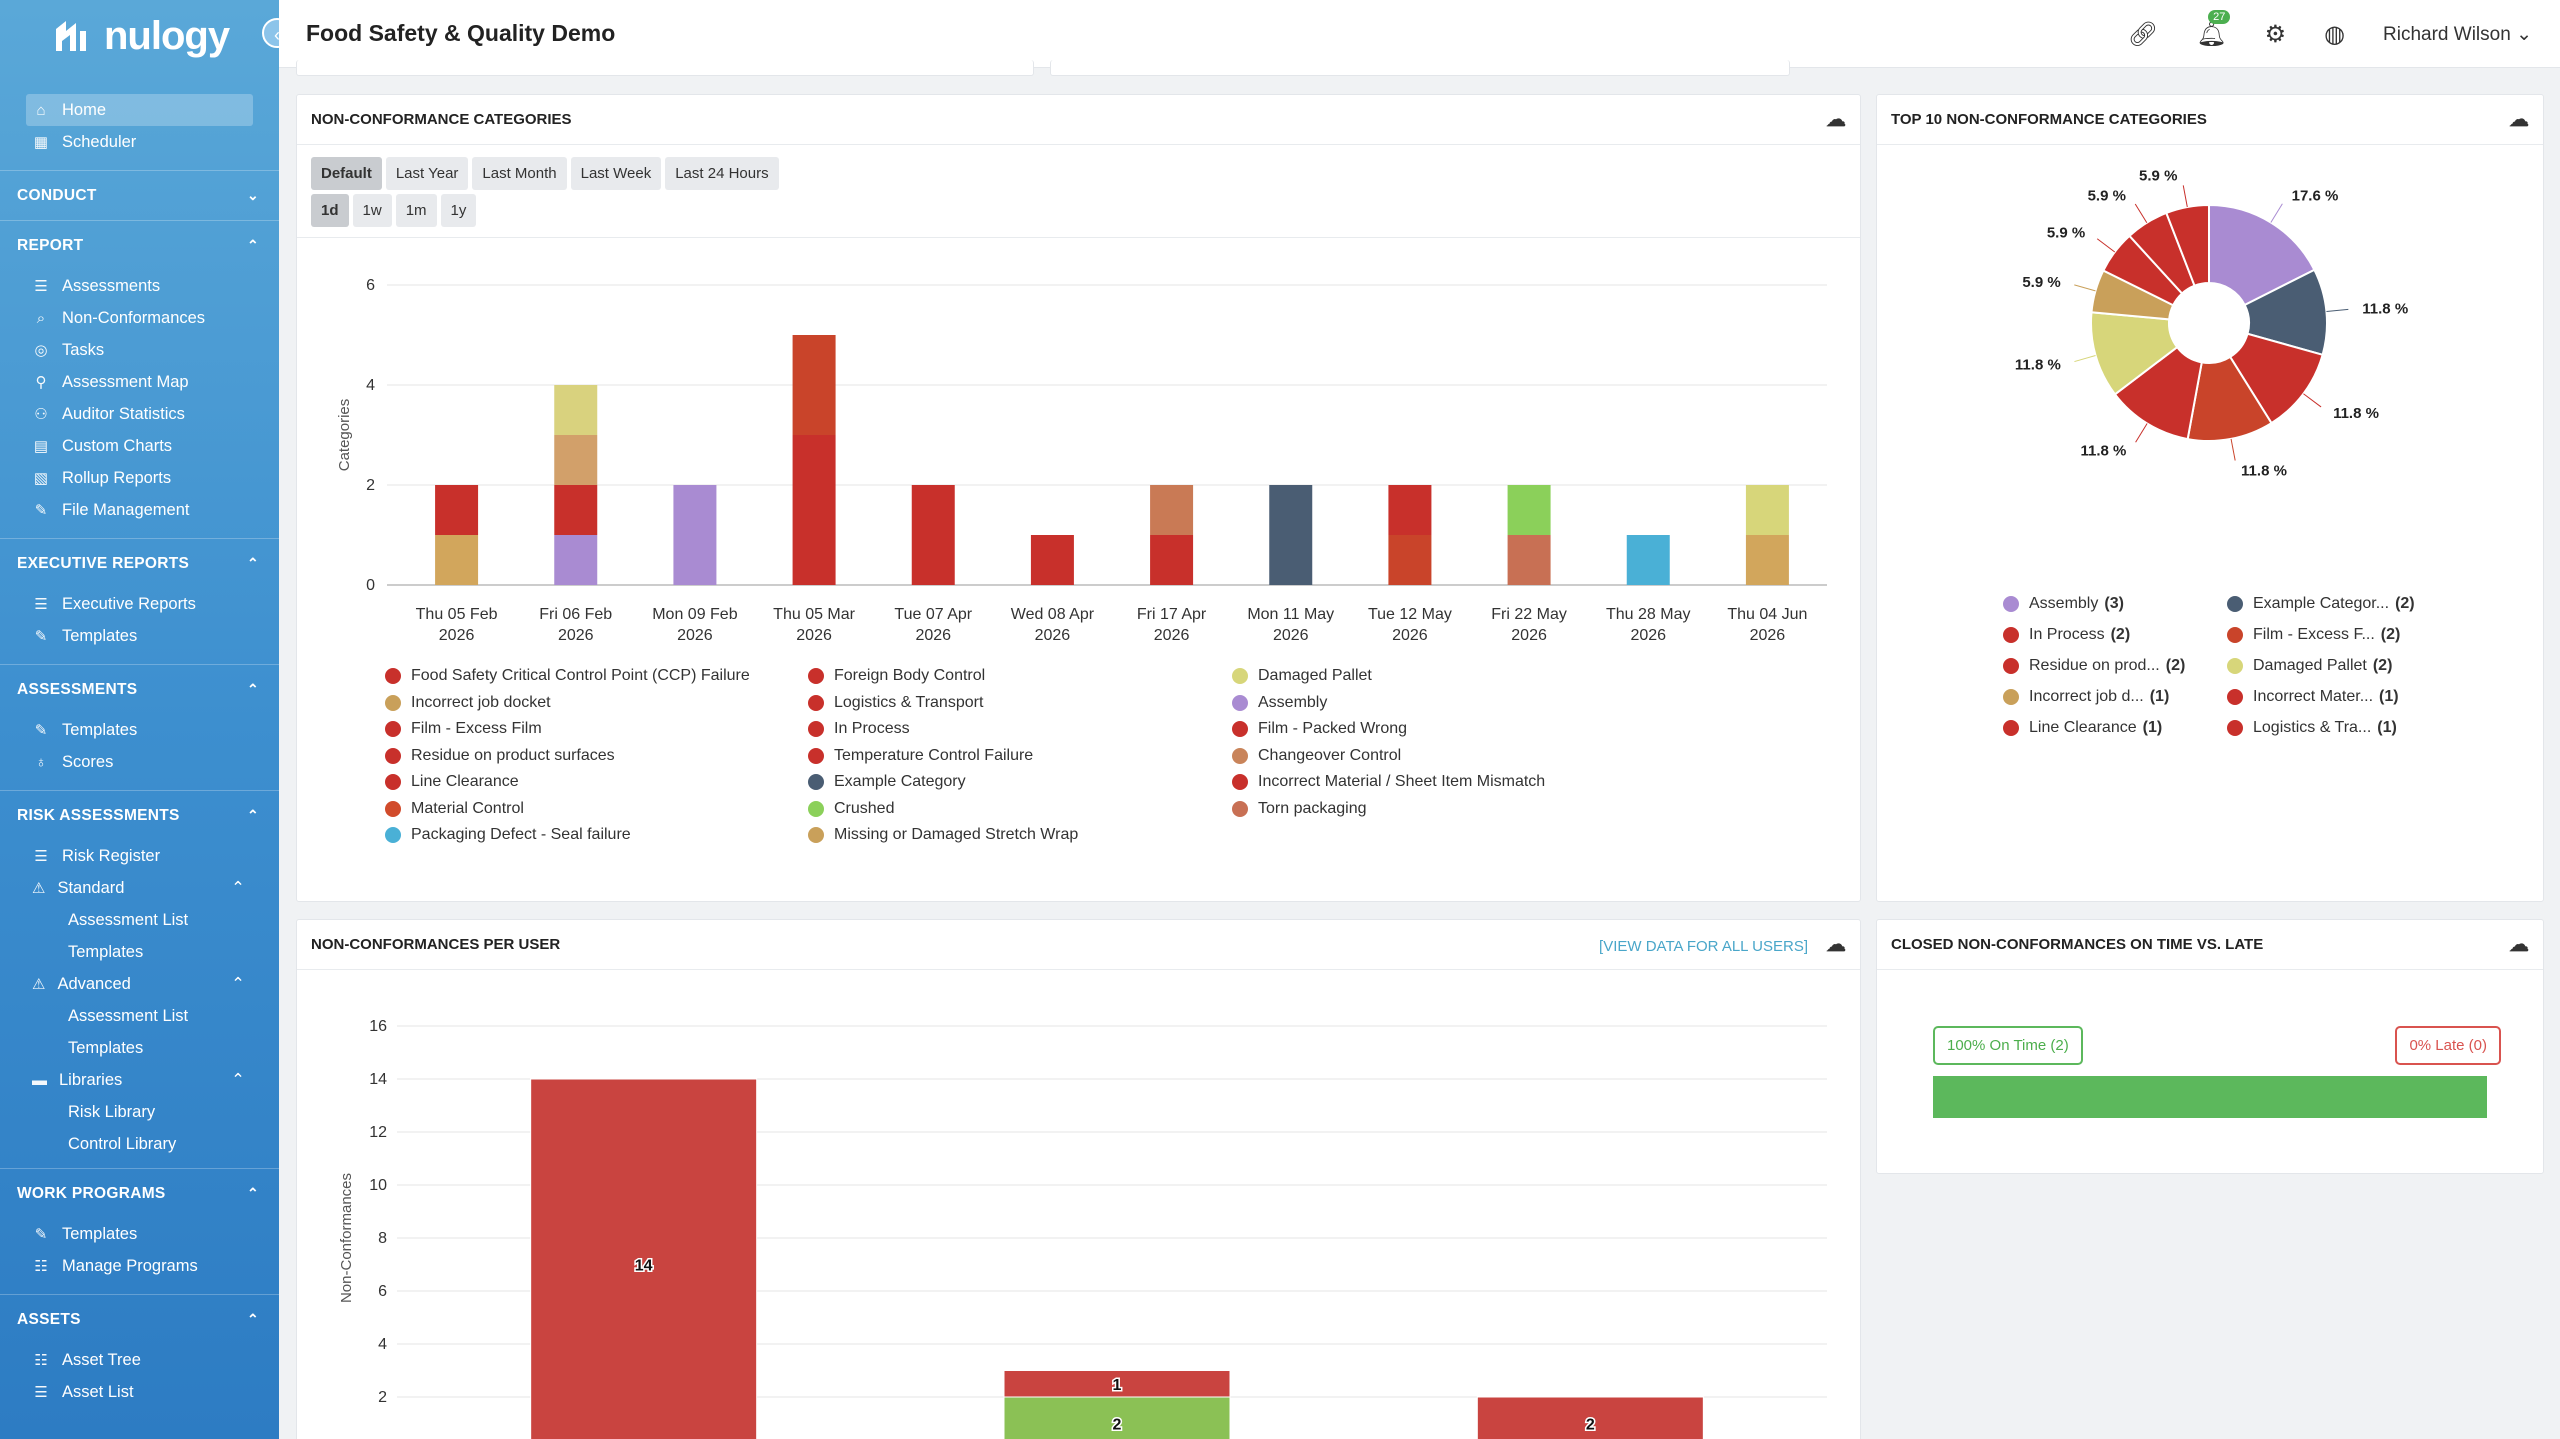 This screenshot has height=1439, width=2560. I want to click on legend-item: Temperature Control Failure, so click(920, 756).